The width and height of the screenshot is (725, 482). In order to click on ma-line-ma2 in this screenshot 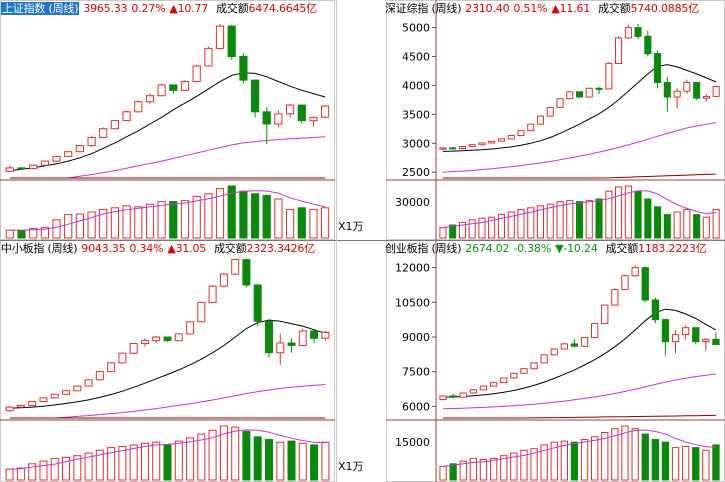, I will do `click(579, 147)`.